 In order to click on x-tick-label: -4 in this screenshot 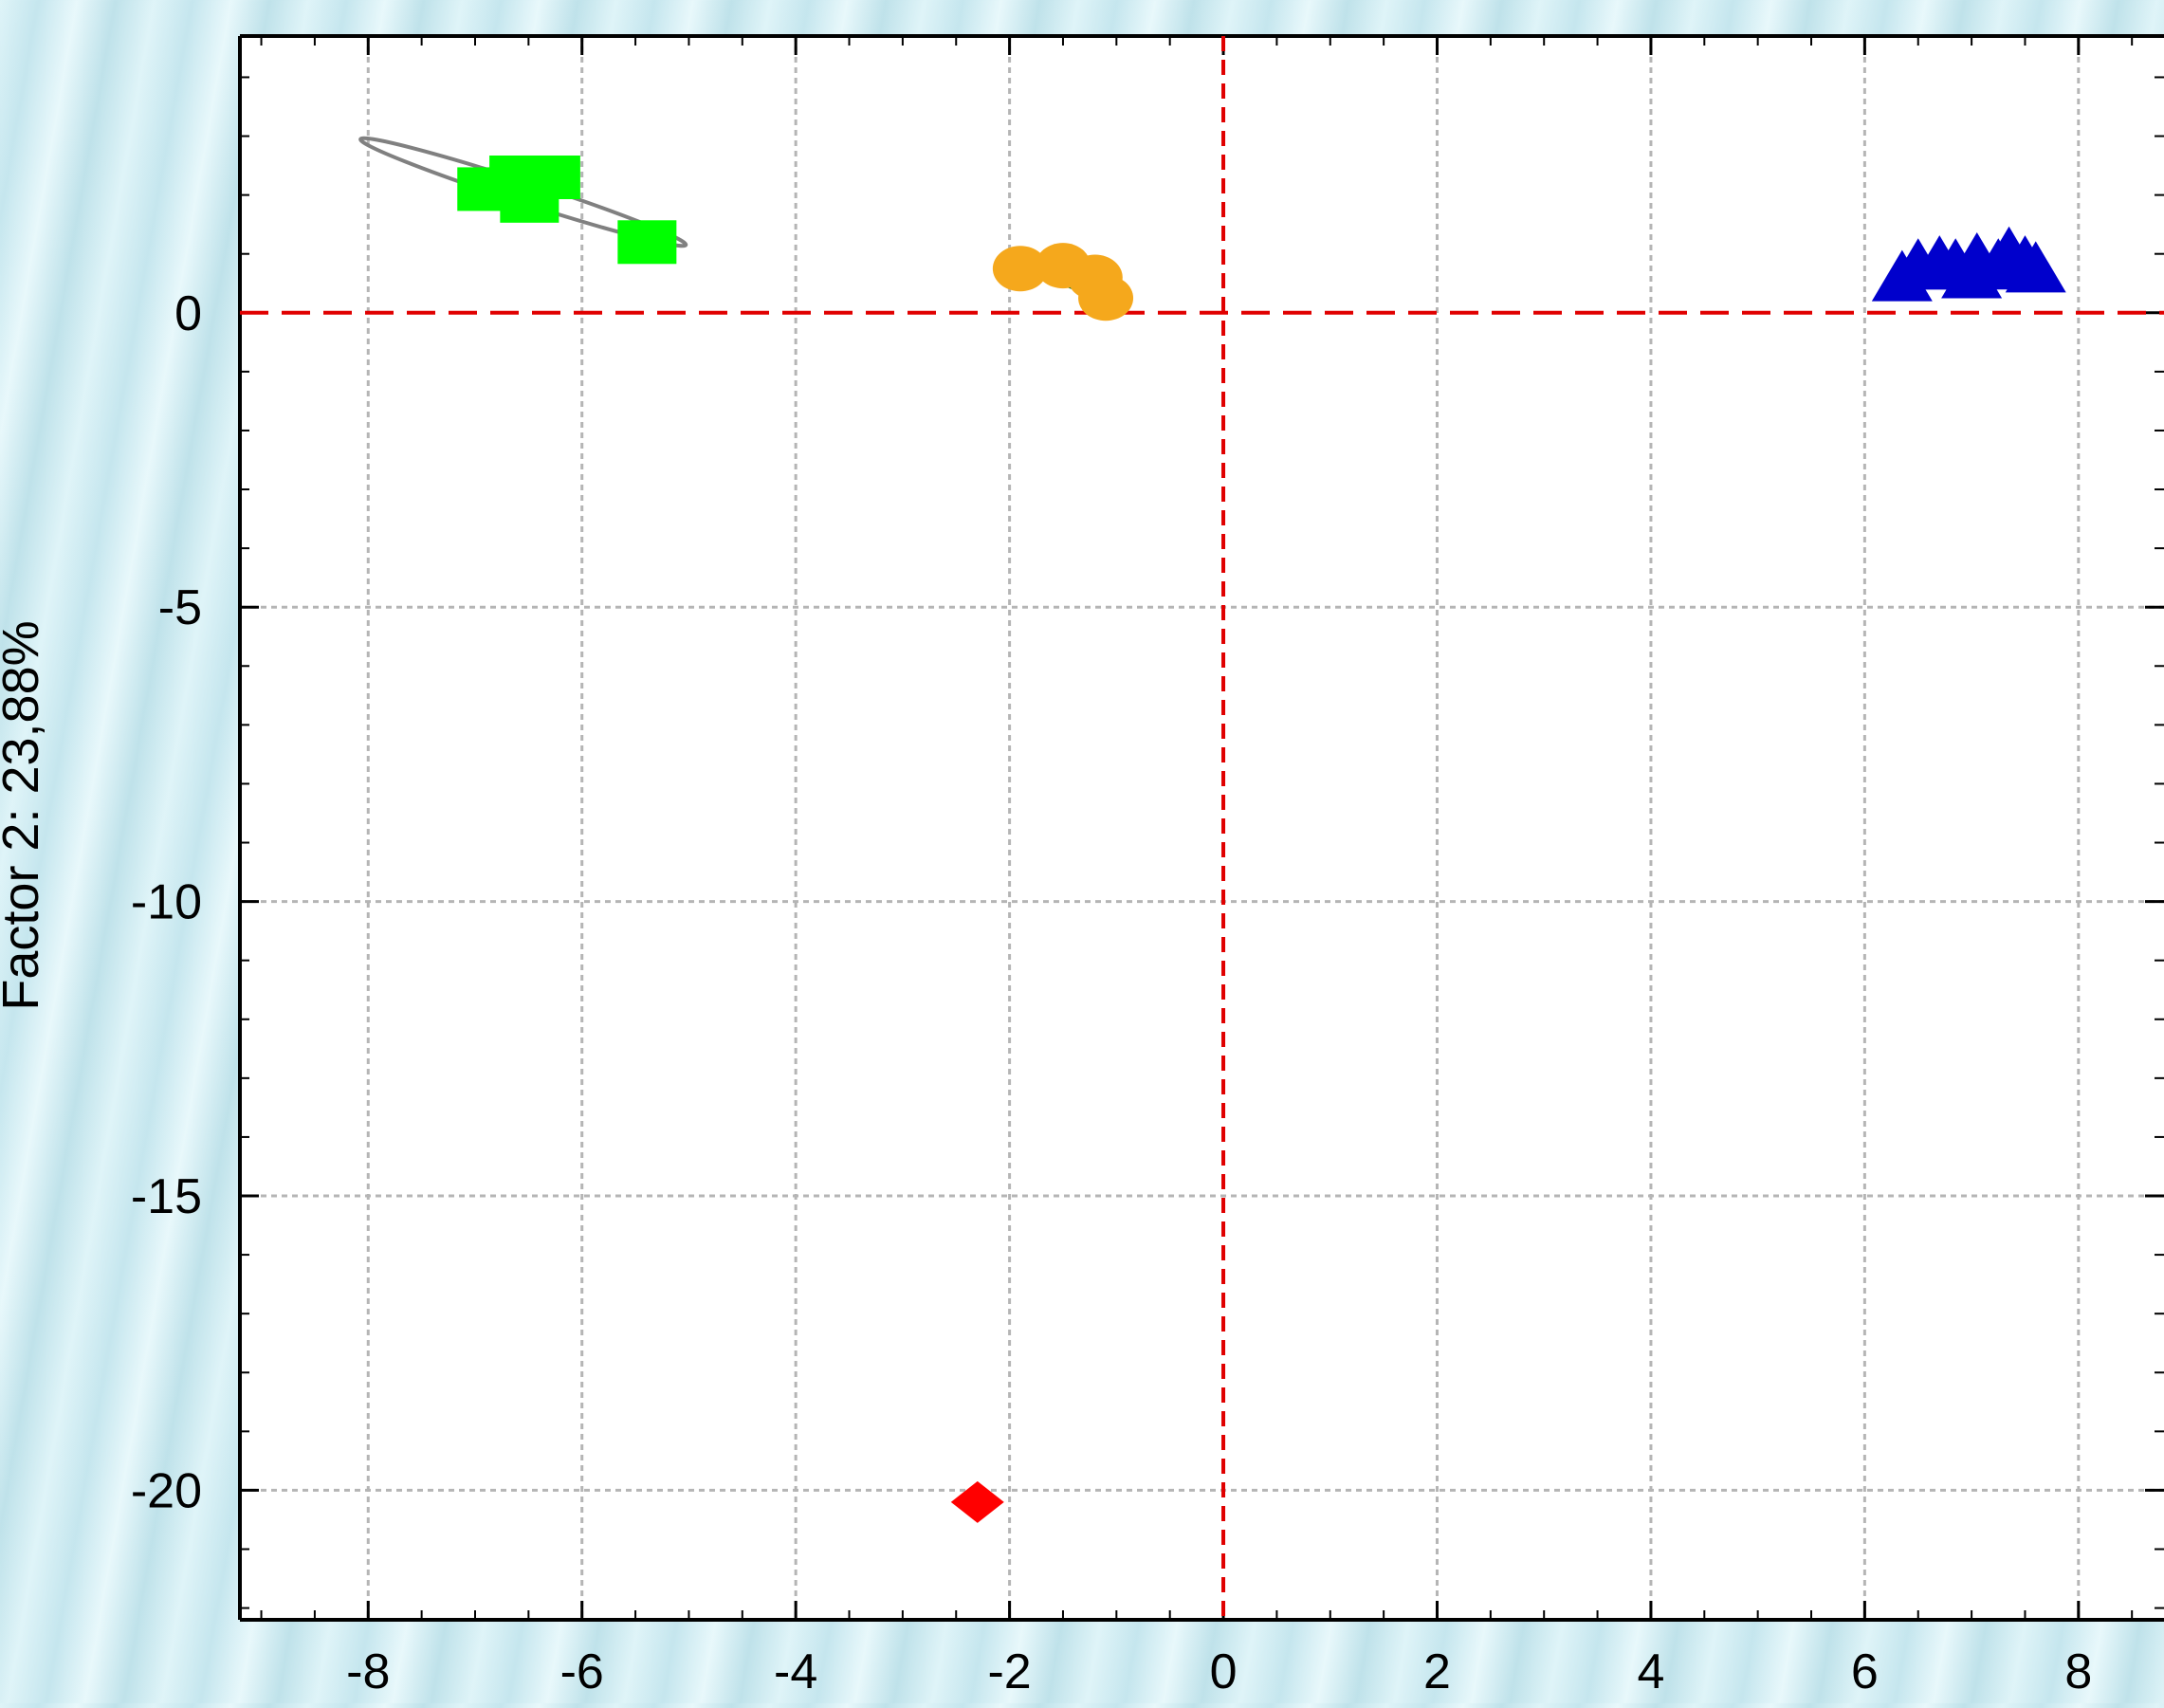, I will do `click(795, 1671)`.